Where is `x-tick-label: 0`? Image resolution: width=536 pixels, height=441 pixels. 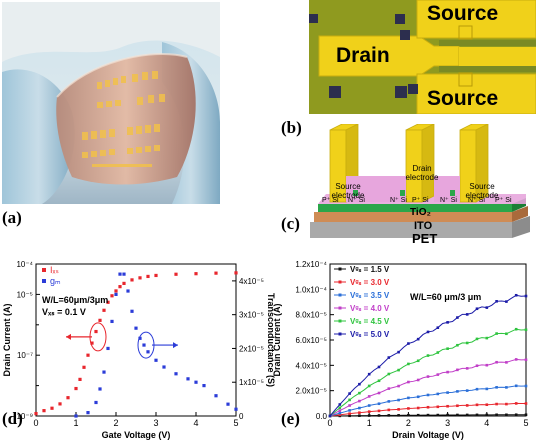
x-tick-label: 0 is located at coordinates (329, 423).